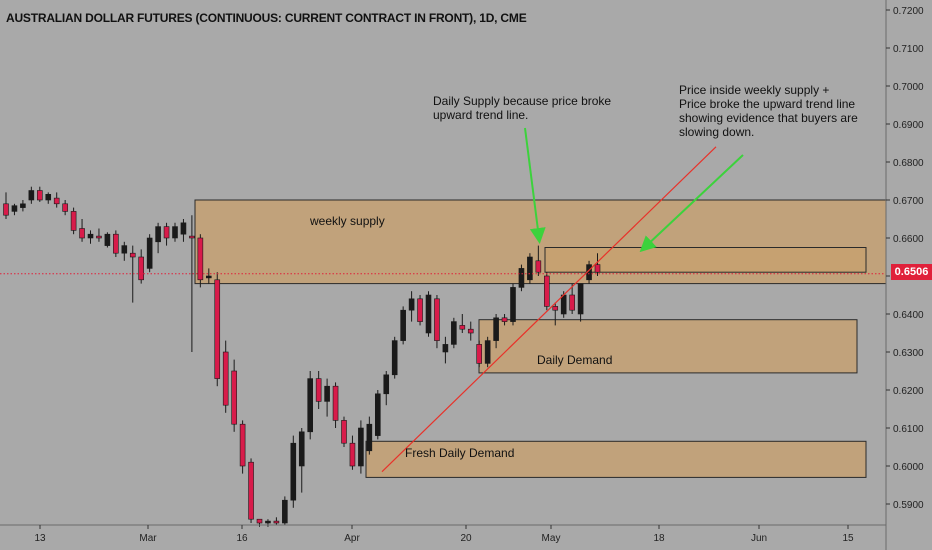  What do you see at coordinates (691, 203) in the screenshot?
I see `arrow-weekly-supply` at bounding box center [691, 203].